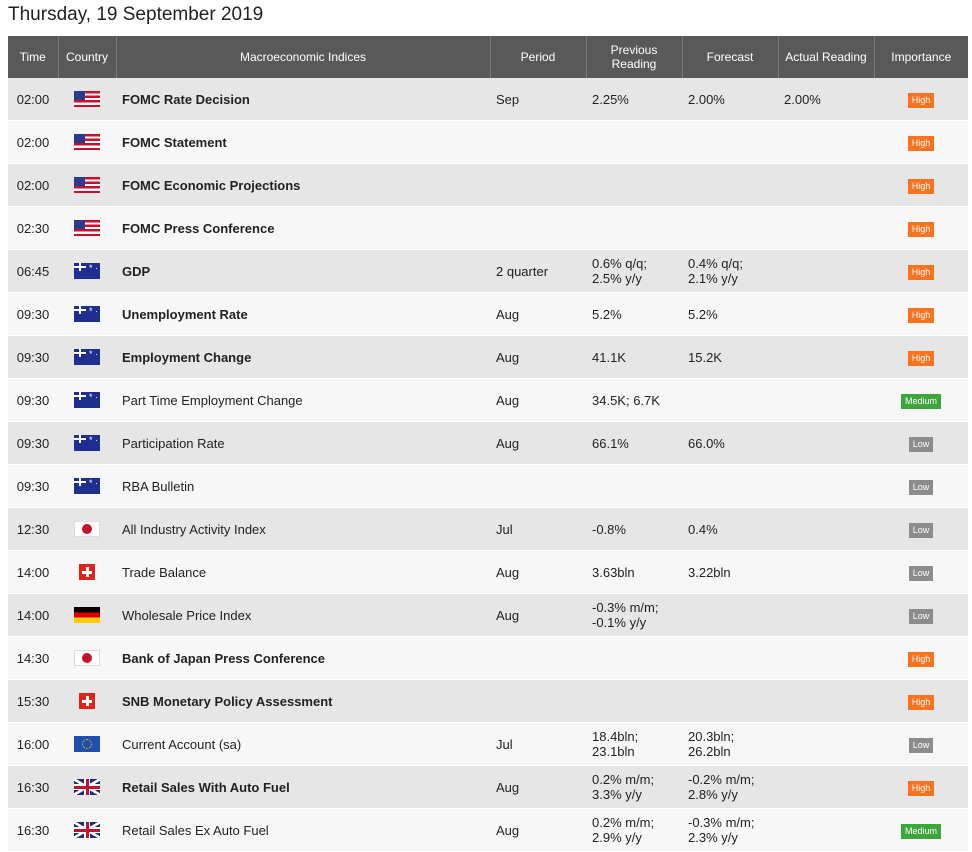  Describe the element at coordinates (730, 572) in the screenshot. I see `forecast-value: 3.22bln` at that location.